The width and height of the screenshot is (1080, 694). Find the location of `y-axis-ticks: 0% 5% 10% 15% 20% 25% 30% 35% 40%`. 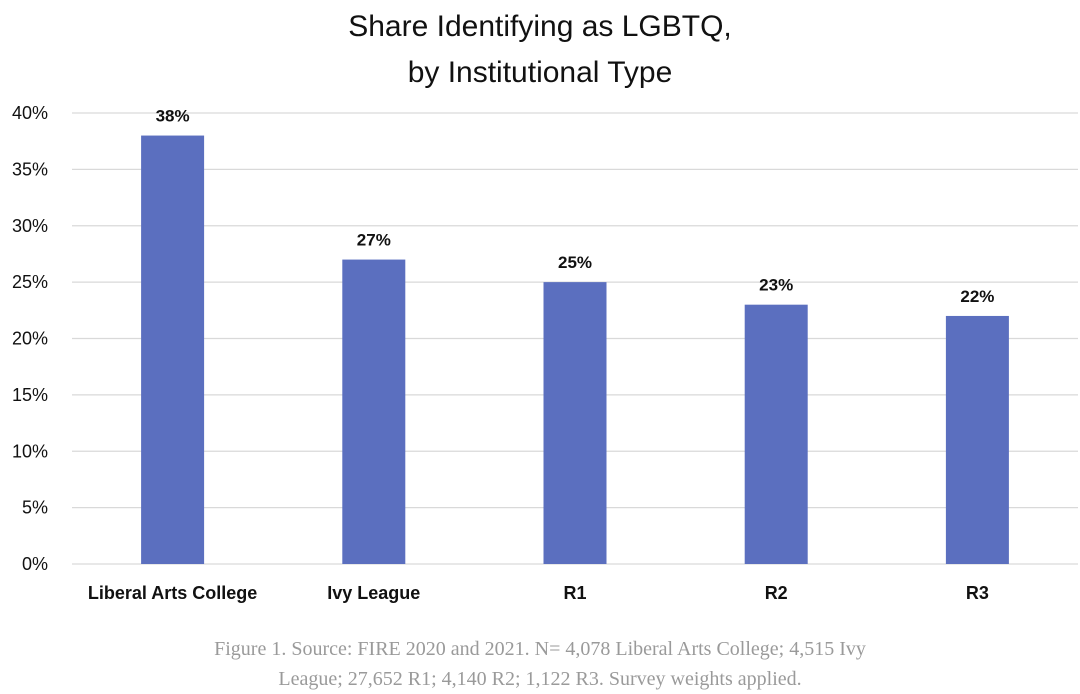

y-axis-ticks: 0% 5% 10% 15% 20% 25% 30% 35% 40% is located at coordinates (30, 338).